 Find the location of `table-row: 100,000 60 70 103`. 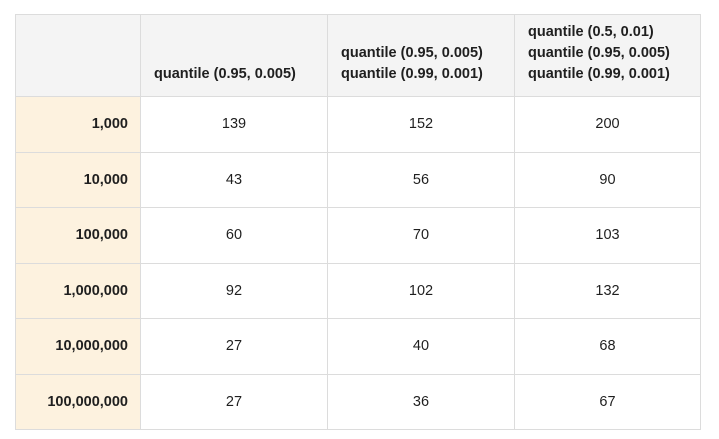

table-row: 100,000 60 70 103 is located at coordinates (358, 235).